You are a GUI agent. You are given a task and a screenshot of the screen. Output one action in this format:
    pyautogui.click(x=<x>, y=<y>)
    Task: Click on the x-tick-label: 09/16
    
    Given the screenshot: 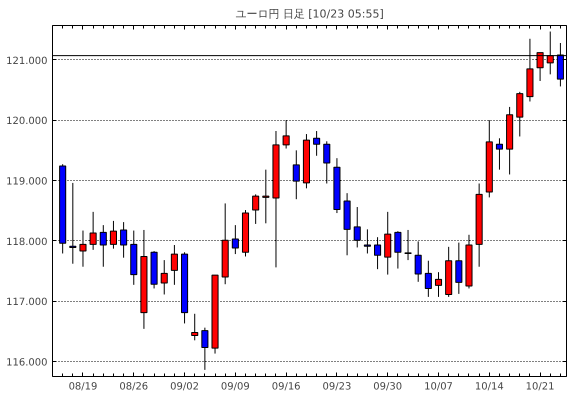 What is the action you would take?
    pyautogui.click(x=286, y=387)
    